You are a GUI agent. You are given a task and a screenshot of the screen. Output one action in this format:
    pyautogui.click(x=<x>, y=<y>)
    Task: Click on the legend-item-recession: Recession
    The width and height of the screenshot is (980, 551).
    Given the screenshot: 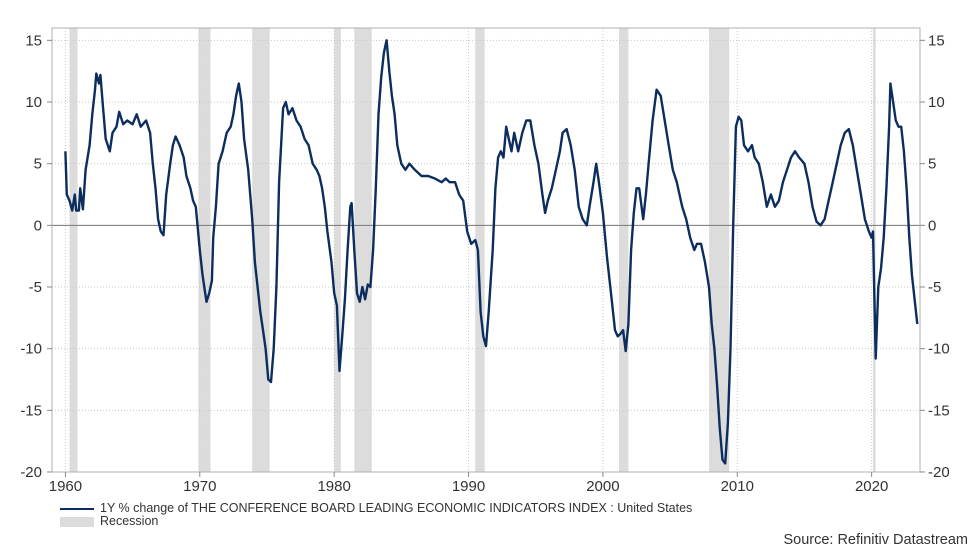 What is the action you would take?
    pyautogui.click(x=376, y=521)
    